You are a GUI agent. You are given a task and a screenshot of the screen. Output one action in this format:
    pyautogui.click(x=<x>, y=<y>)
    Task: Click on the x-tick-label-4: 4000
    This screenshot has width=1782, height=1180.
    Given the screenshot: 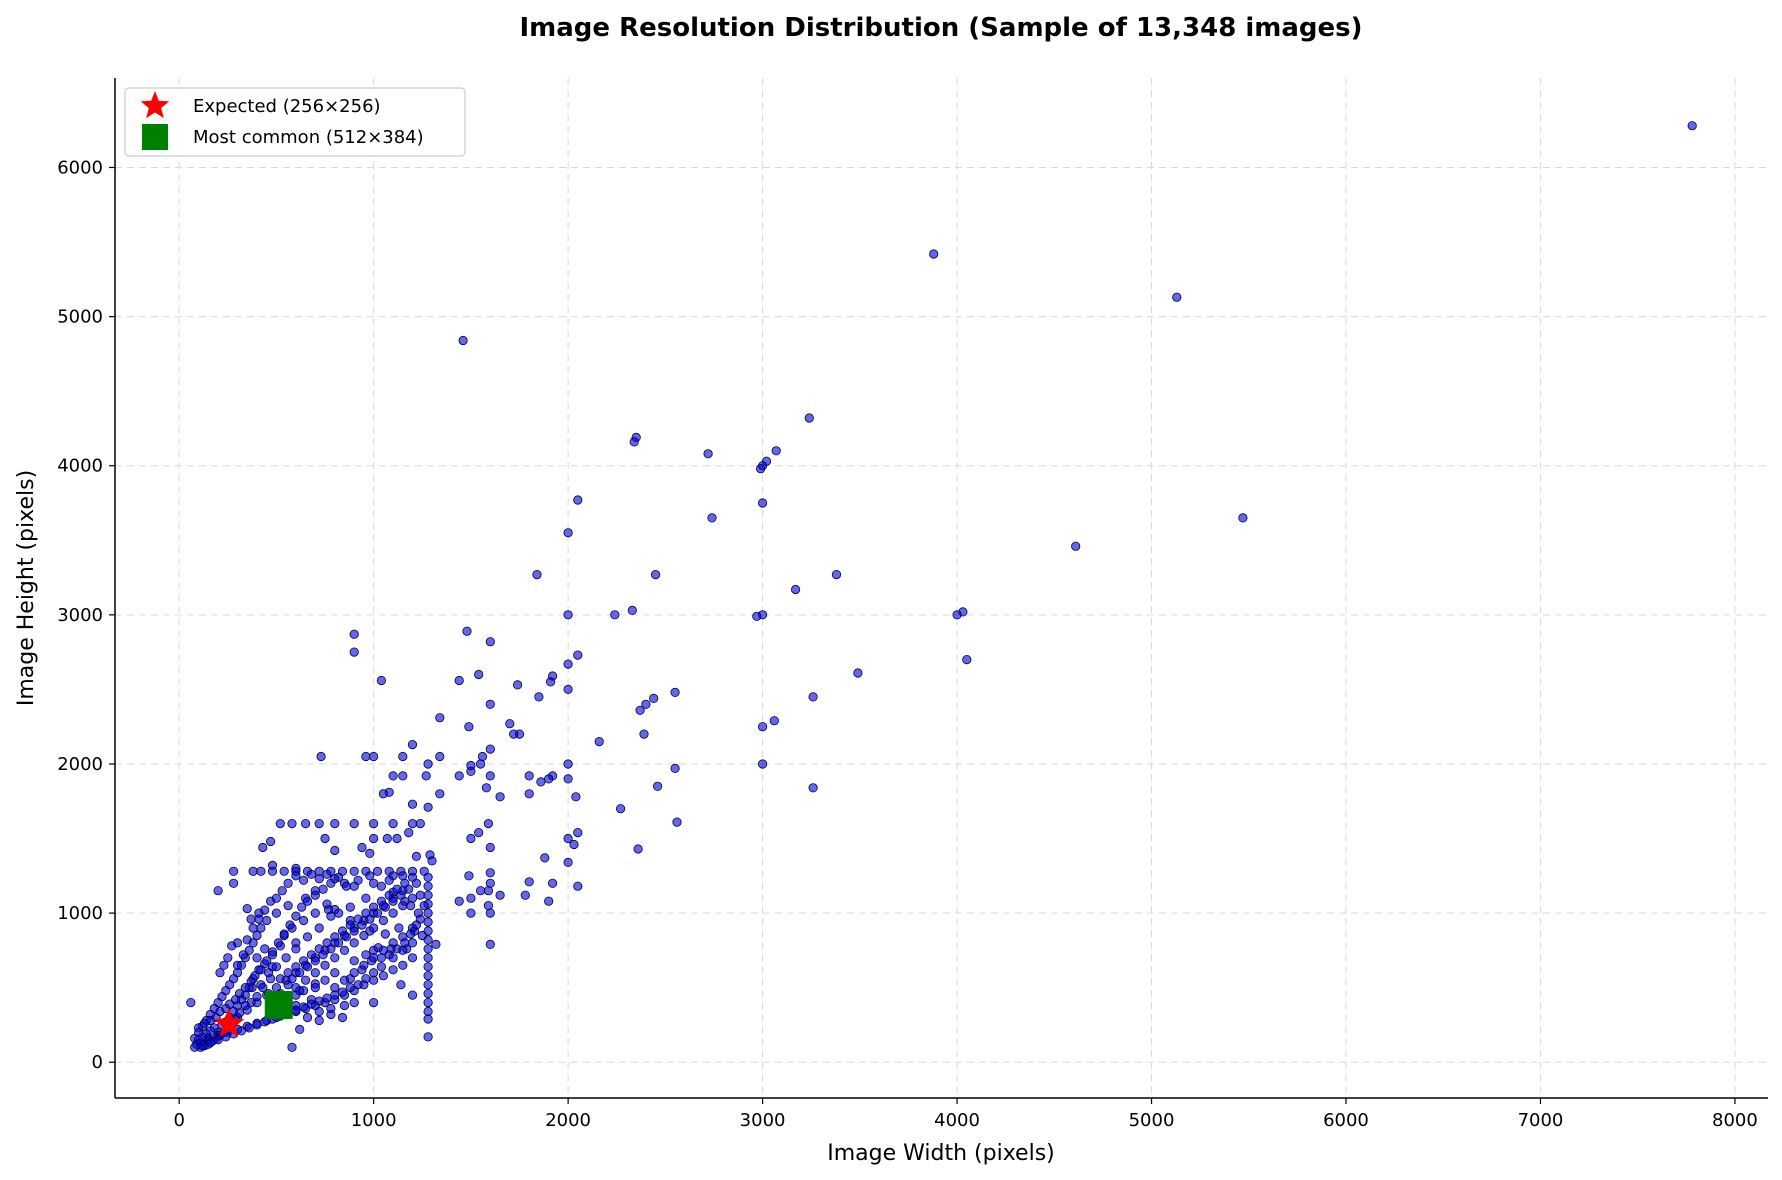 What is the action you would take?
    pyautogui.click(x=957, y=1120)
    